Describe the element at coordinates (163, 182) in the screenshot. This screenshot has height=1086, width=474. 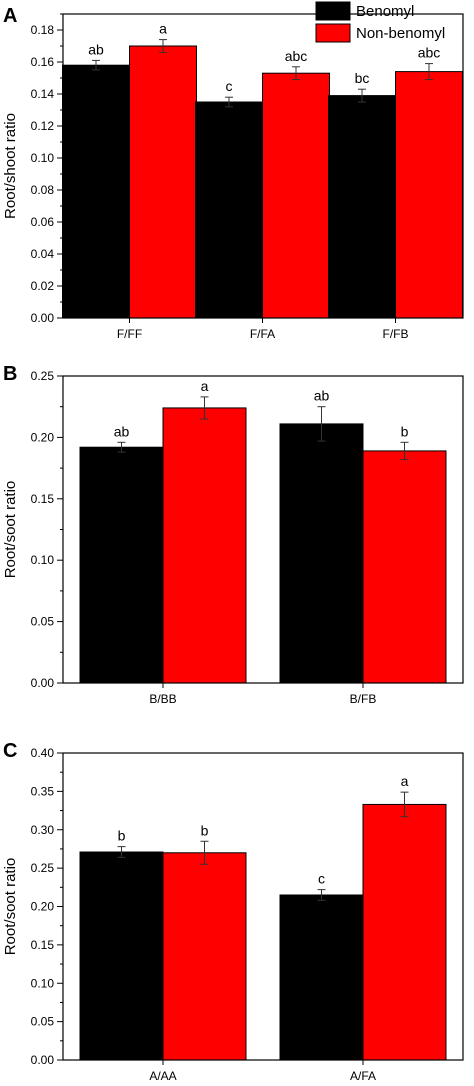
I see `bar-non-benomyl-f-ff` at that location.